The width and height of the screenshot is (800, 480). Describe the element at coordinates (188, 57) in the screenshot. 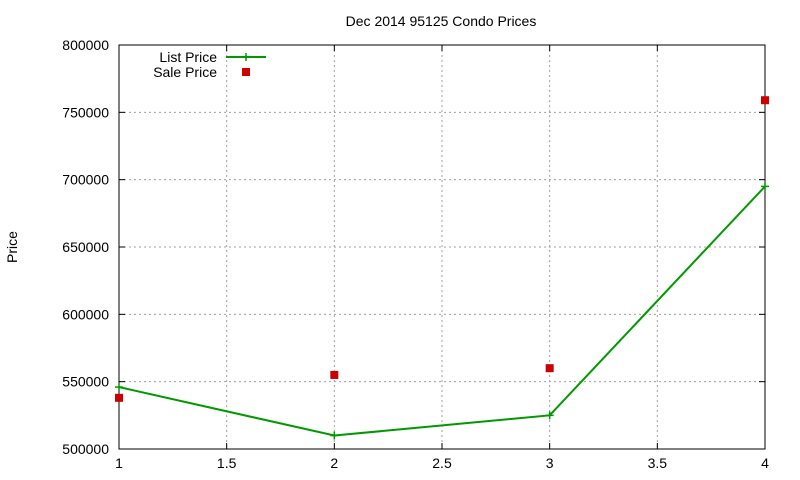

I see `legend-label: List Price` at that location.